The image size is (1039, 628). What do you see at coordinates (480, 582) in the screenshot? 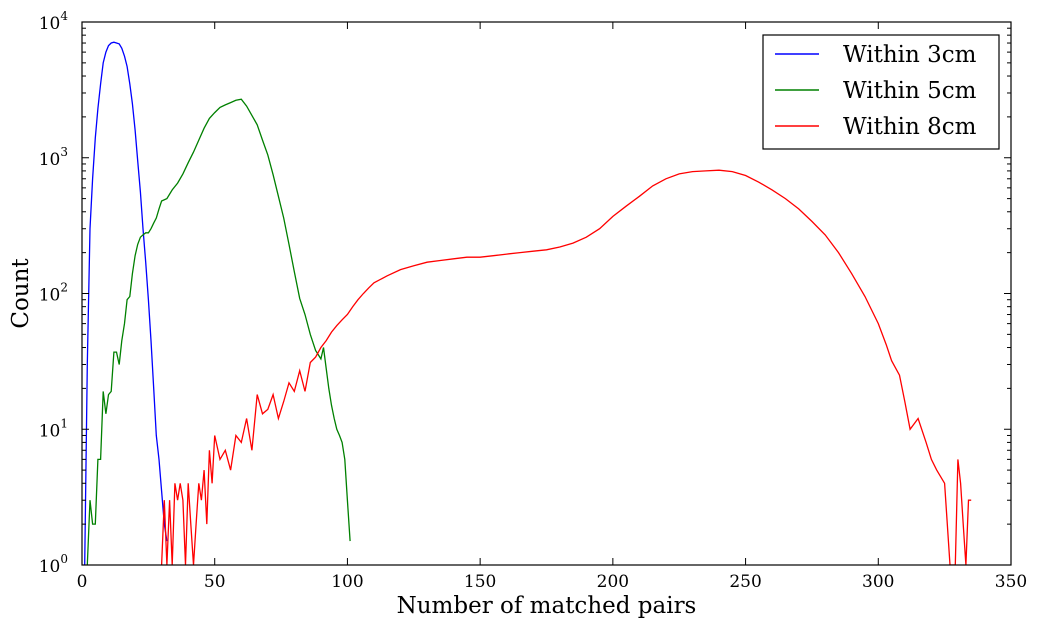
I see `x-tick-label: 150` at bounding box center [480, 582].